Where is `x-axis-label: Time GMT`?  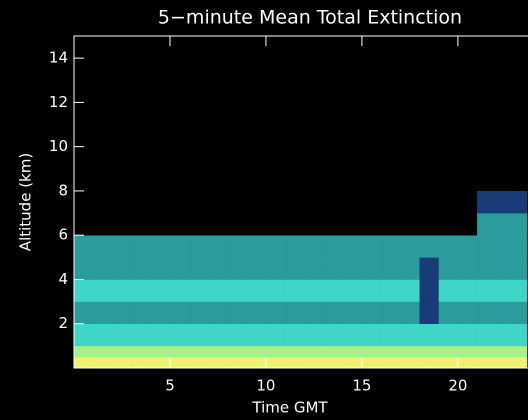
x-axis-label: Time GMT is located at coordinates (289, 408).